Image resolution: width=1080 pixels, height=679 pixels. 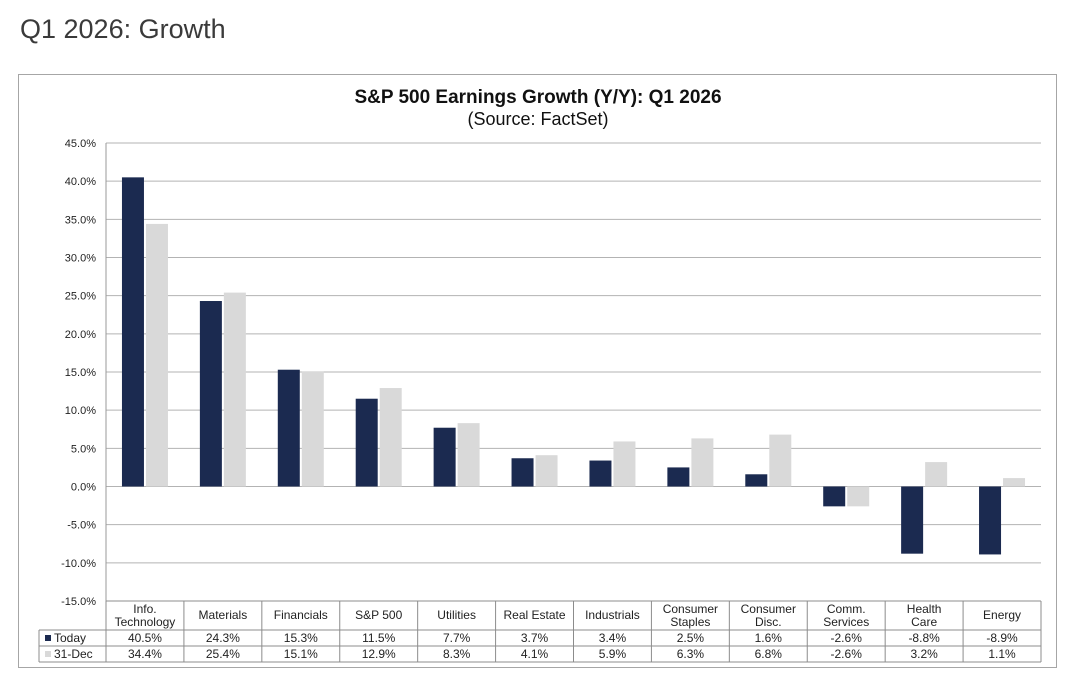 I want to click on table-value: 3.4%, so click(x=613, y=638).